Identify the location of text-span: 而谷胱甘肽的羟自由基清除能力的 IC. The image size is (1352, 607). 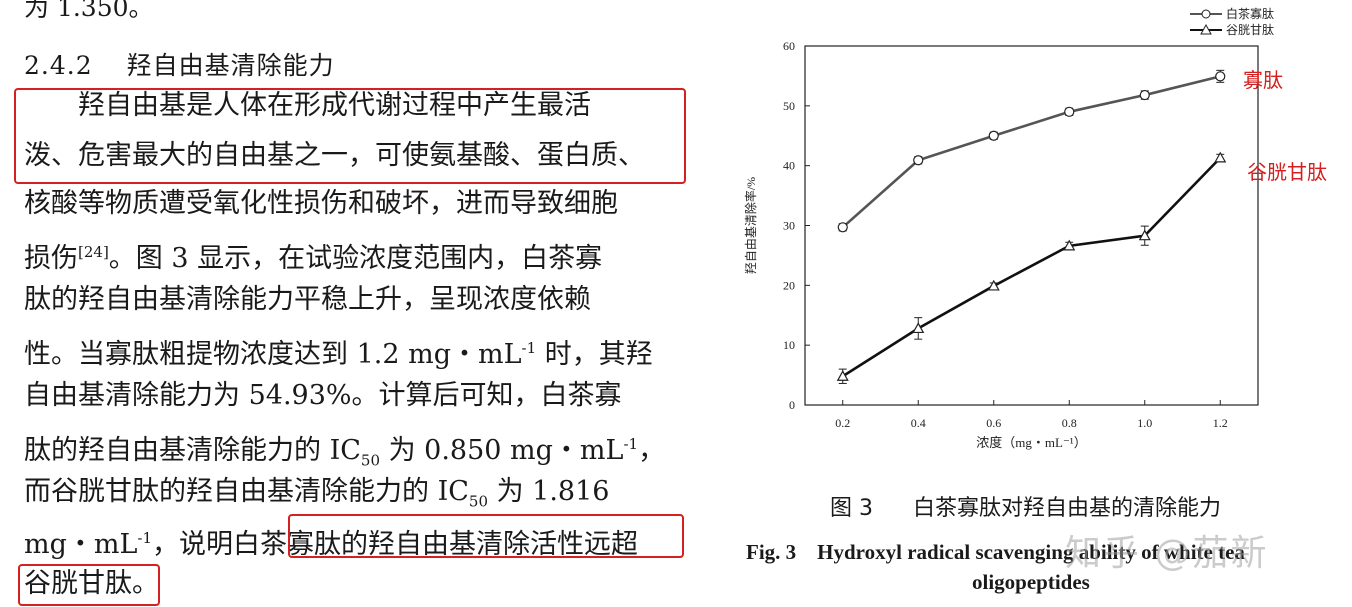
(246, 491).